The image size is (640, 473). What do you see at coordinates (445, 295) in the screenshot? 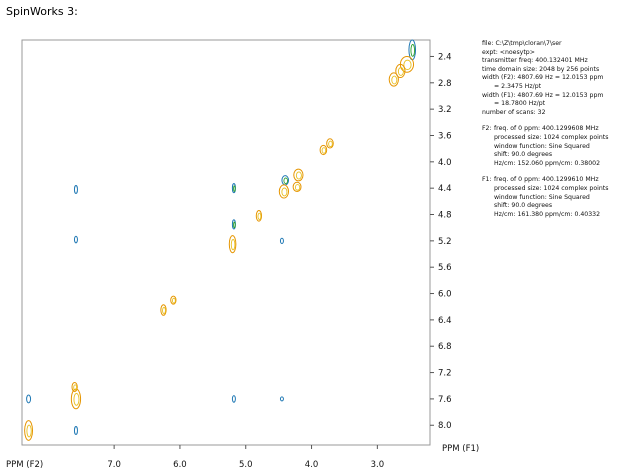
I see `y-tick-label: 6.0` at bounding box center [445, 295].